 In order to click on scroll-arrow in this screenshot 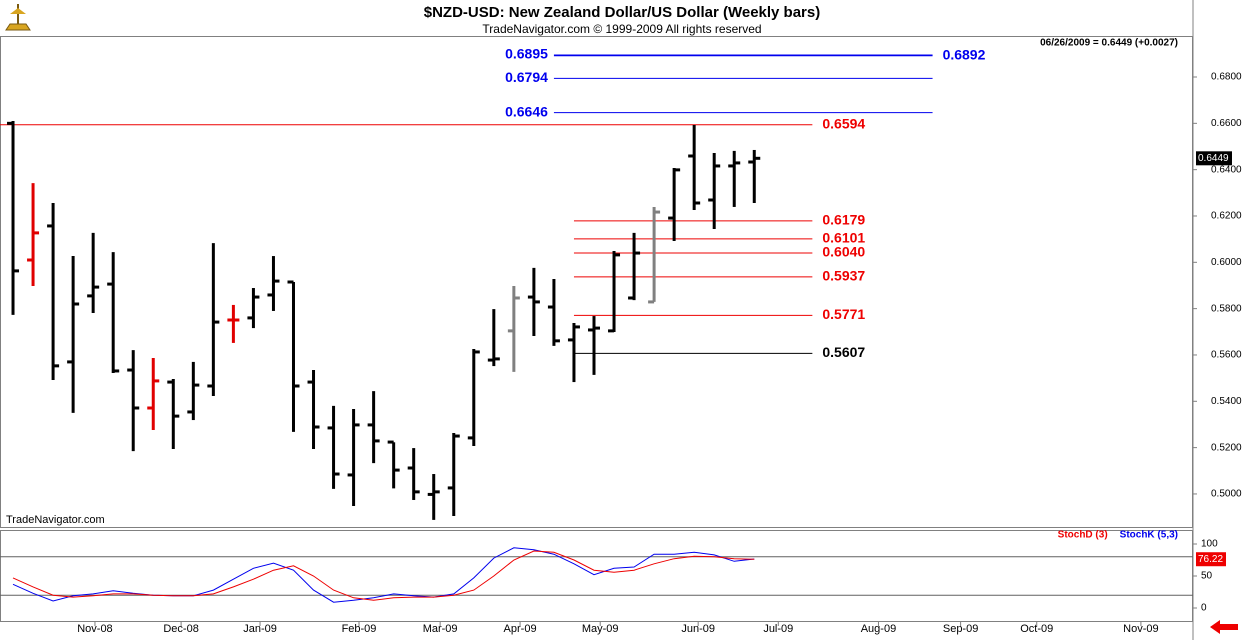, I will do `click(1224, 627)`.